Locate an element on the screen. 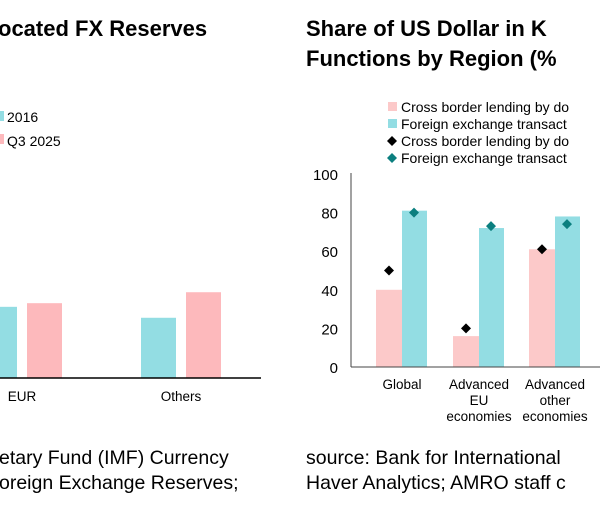  category-label: EUR is located at coordinates (22, 396).